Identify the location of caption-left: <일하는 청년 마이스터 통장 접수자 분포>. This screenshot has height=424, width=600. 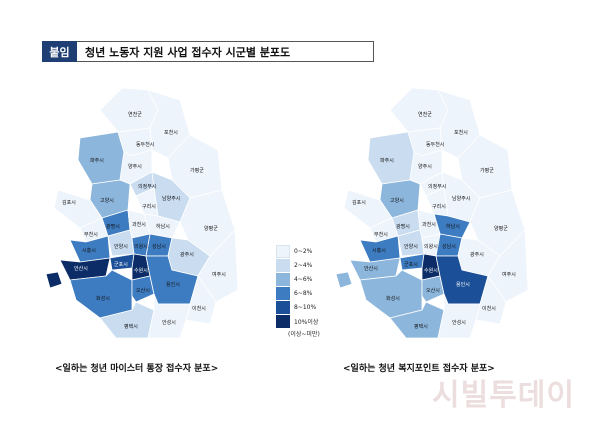
(137, 369).